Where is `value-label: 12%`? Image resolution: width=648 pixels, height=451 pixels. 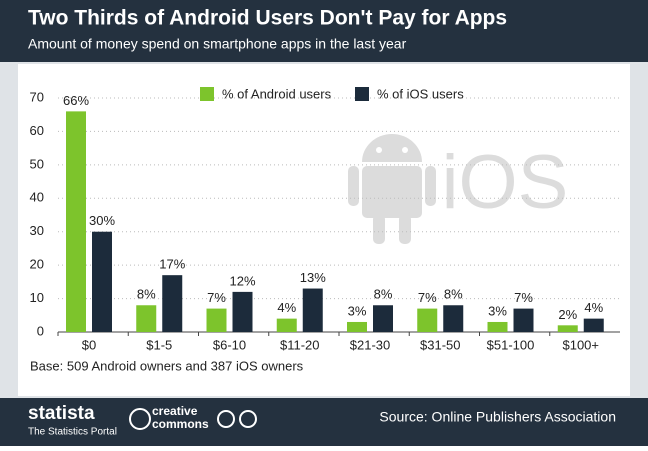 value-label: 12% is located at coordinates (242, 280).